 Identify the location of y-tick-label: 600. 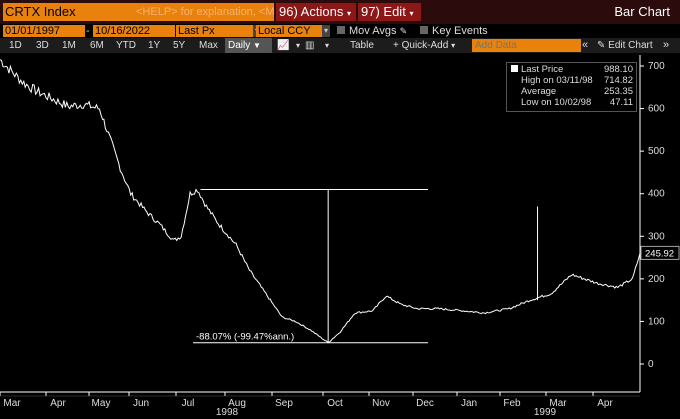
(656, 109).